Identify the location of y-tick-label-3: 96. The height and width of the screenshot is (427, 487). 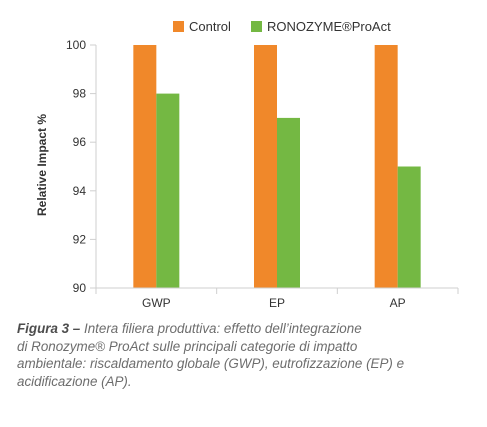
(80, 142).